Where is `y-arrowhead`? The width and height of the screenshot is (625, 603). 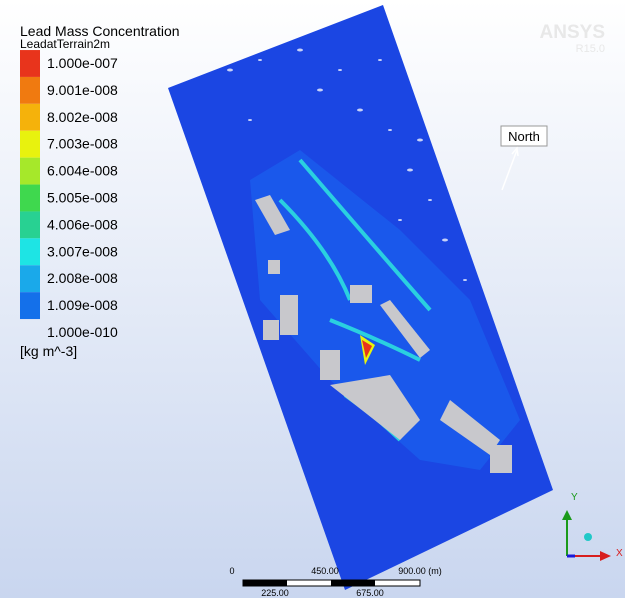 y-arrowhead is located at coordinates (567, 515).